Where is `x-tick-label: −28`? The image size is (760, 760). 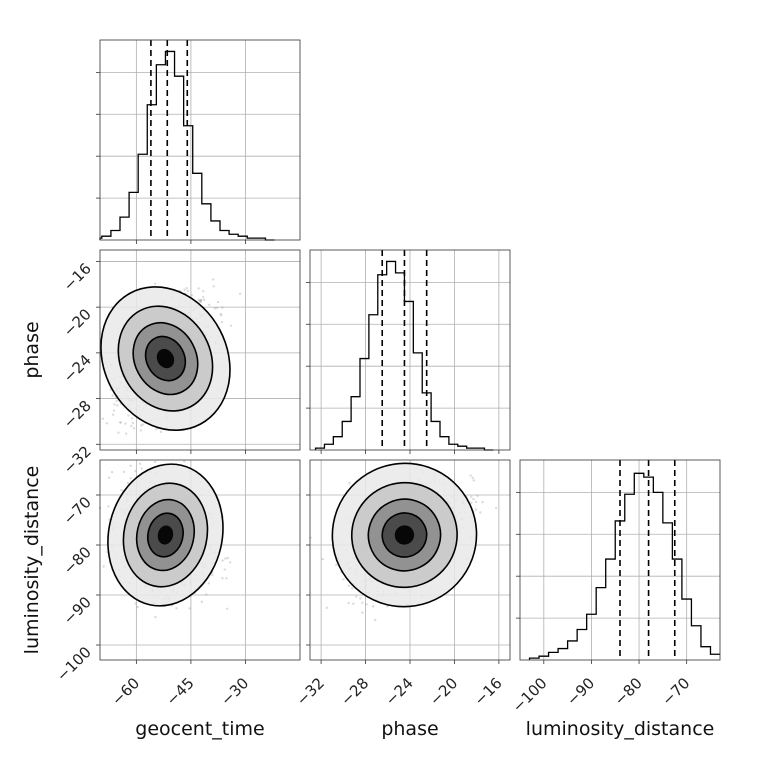 x-tick-label: −28 is located at coordinates (354, 691).